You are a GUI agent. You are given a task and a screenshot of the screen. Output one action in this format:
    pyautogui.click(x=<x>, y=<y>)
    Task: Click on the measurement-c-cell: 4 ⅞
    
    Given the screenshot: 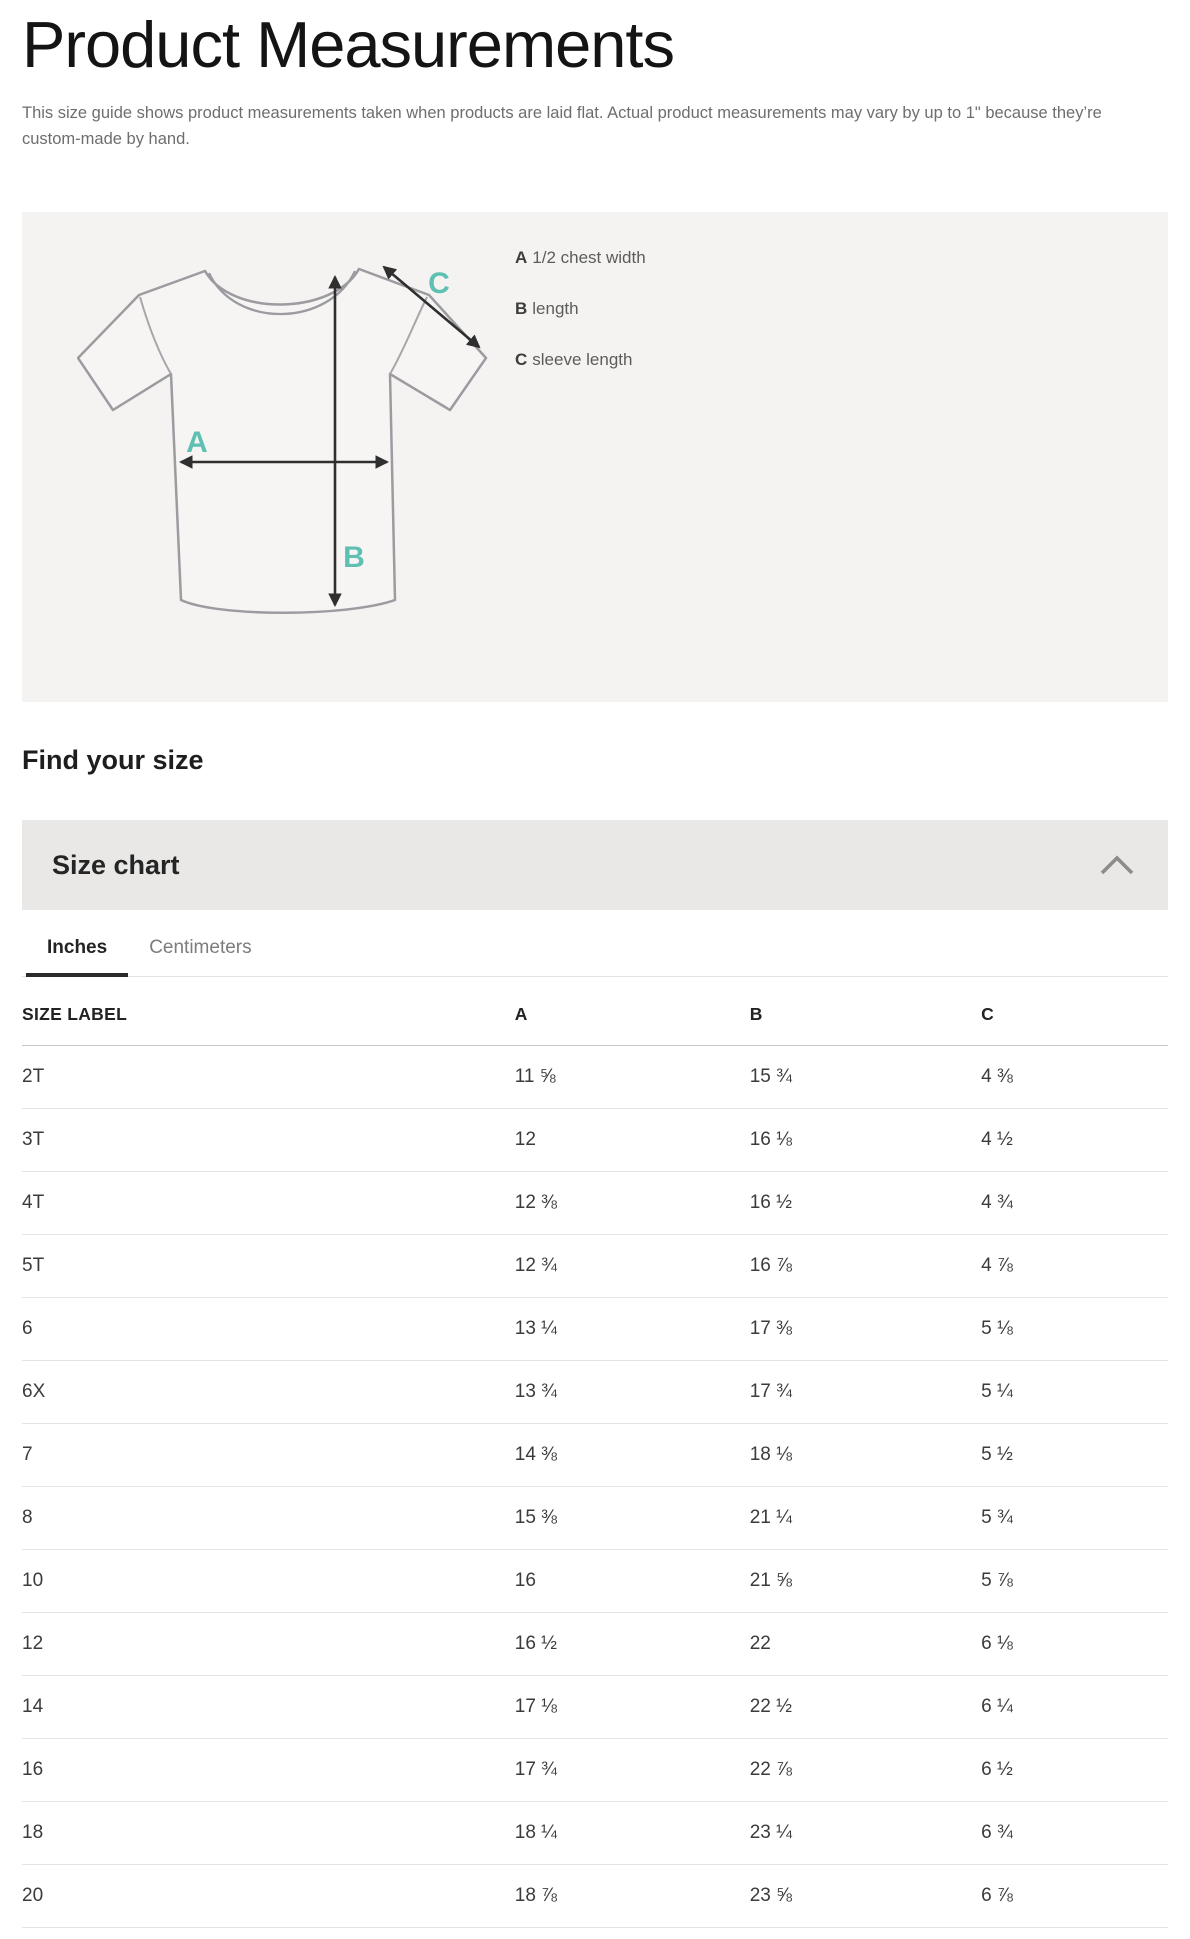 What is the action you would take?
    pyautogui.click(x=1074, y=1266)
    